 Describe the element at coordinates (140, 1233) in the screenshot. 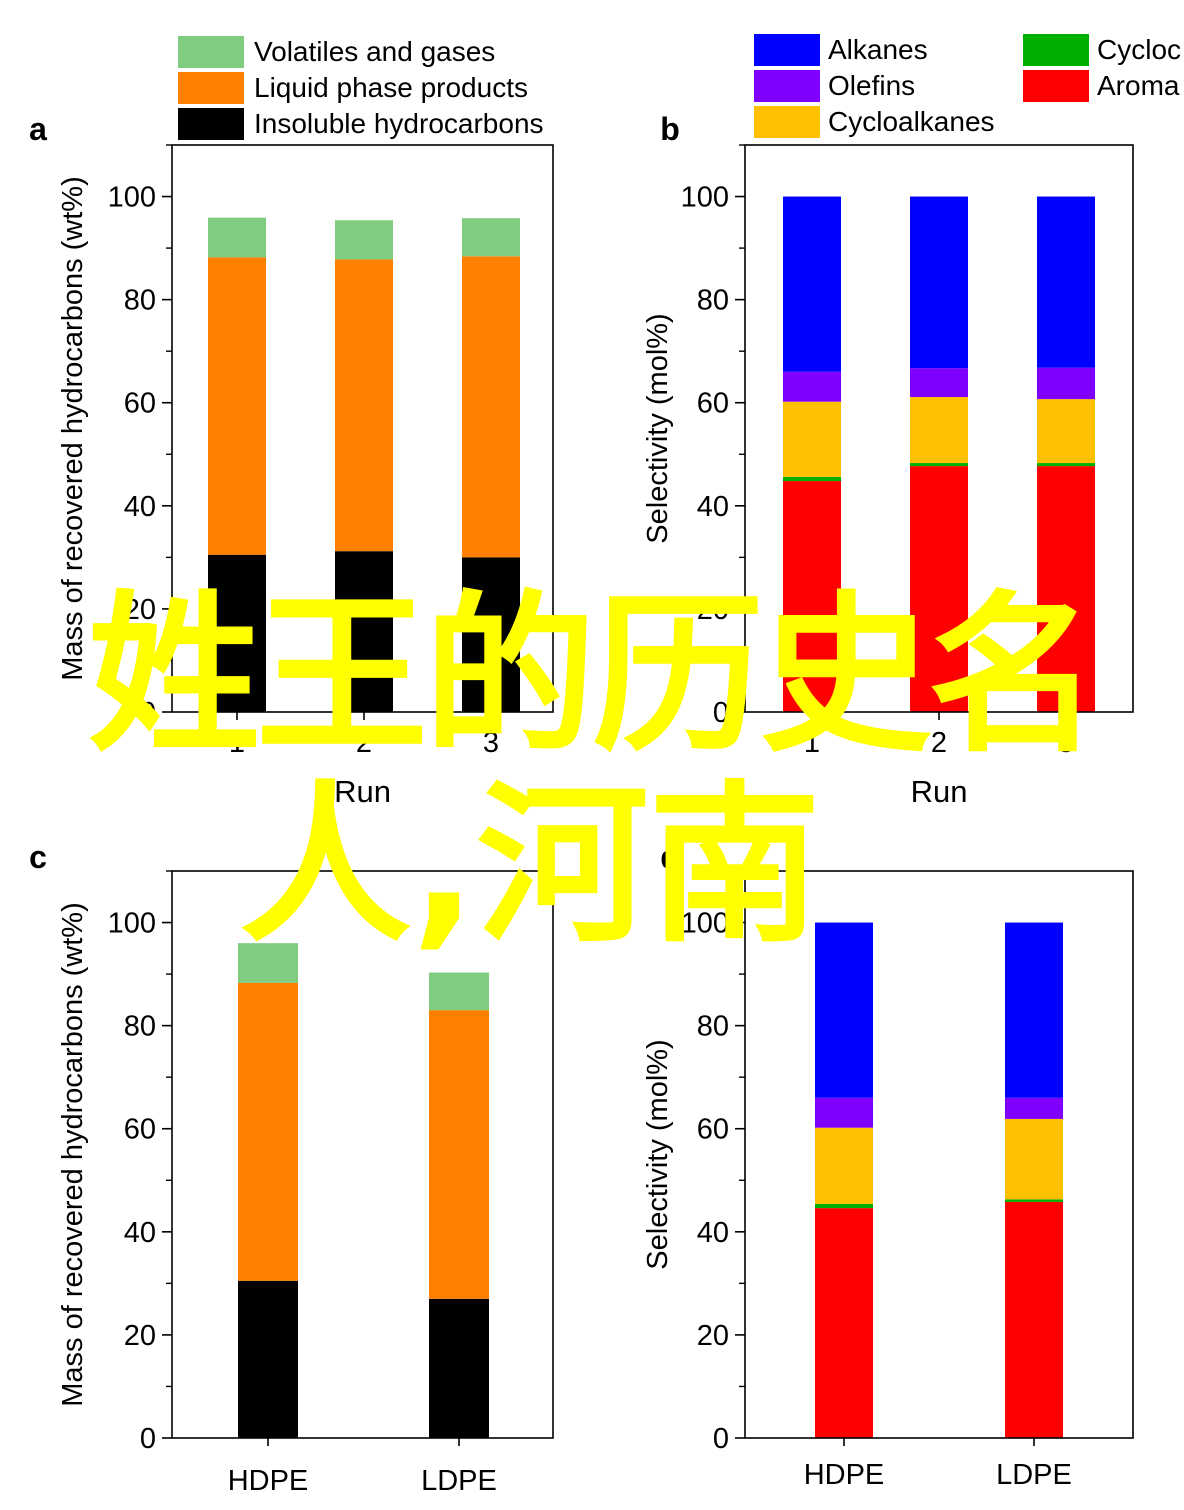

I see `y-tick-label-c: 40` at that location.